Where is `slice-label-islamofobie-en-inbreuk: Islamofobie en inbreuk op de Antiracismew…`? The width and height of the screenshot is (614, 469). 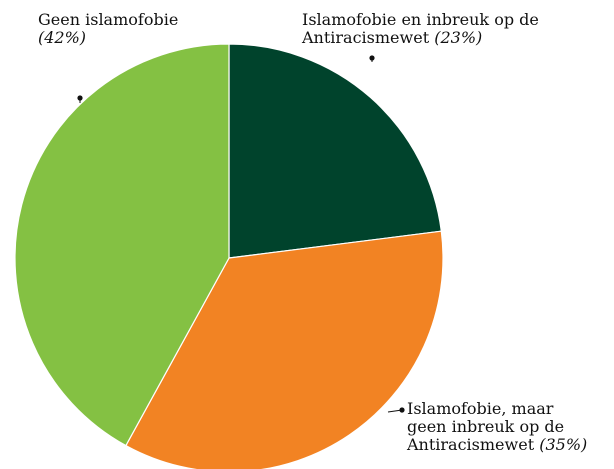 slice-label-islamofobie-en-inbreuk: Islamofobie en inbreuk op de Antiracismew… is located at coordinates (420, 28).